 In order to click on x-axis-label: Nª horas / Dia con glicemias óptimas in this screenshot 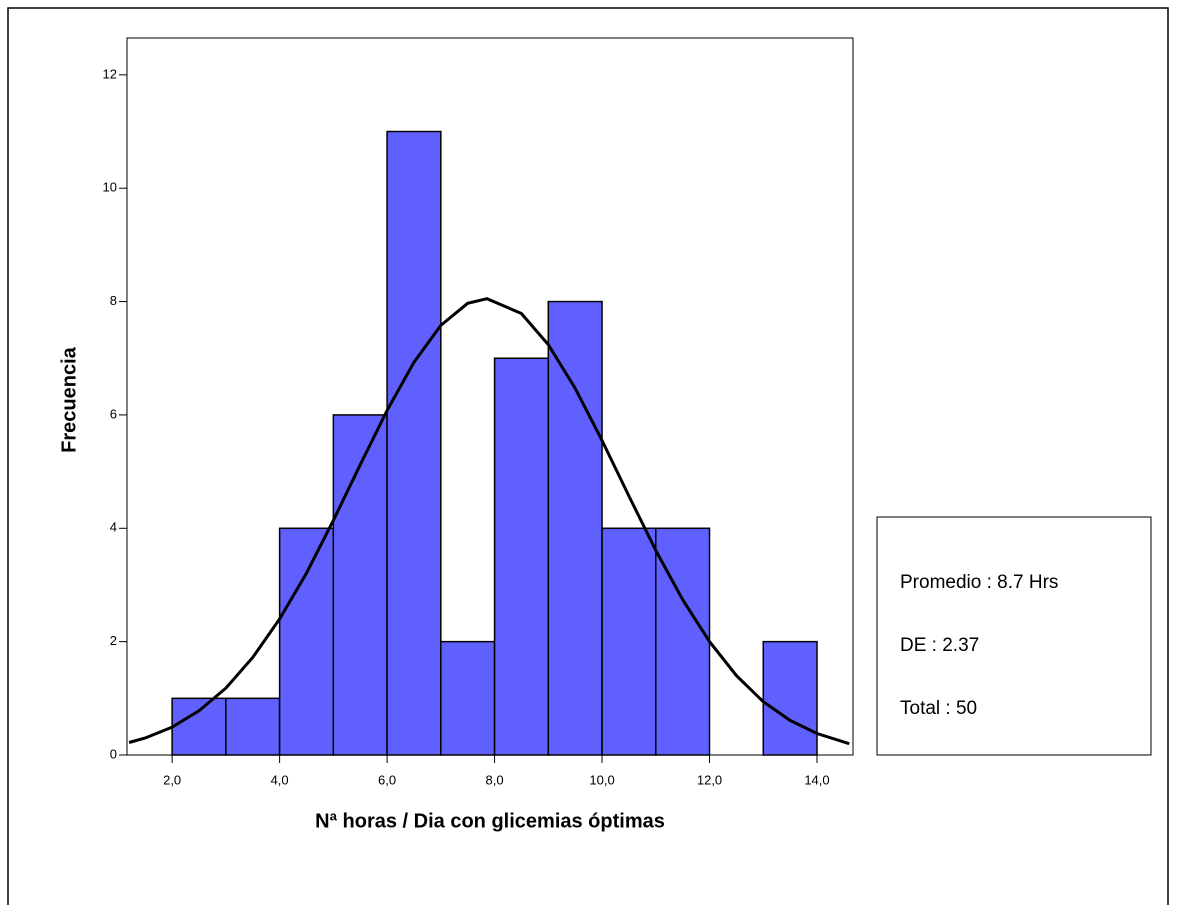, I will do `click(490, 821)`.